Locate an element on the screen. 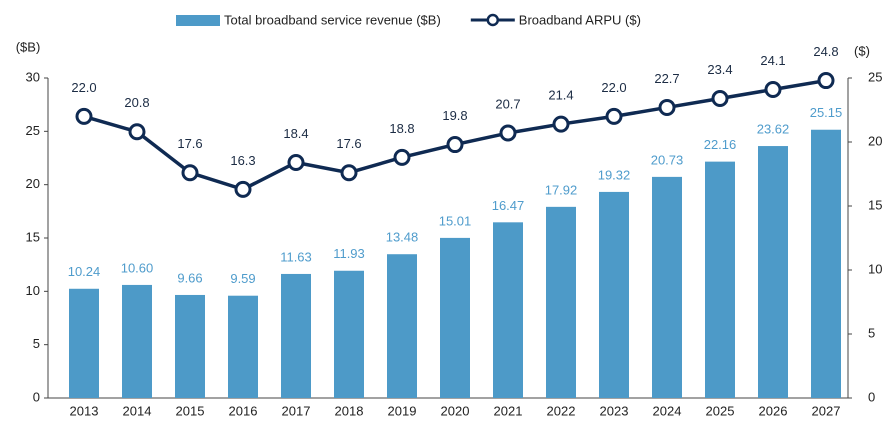 This screenshot has height=425, width=888. bar-value-label: 13.48 is located at coordinates (402, 237).